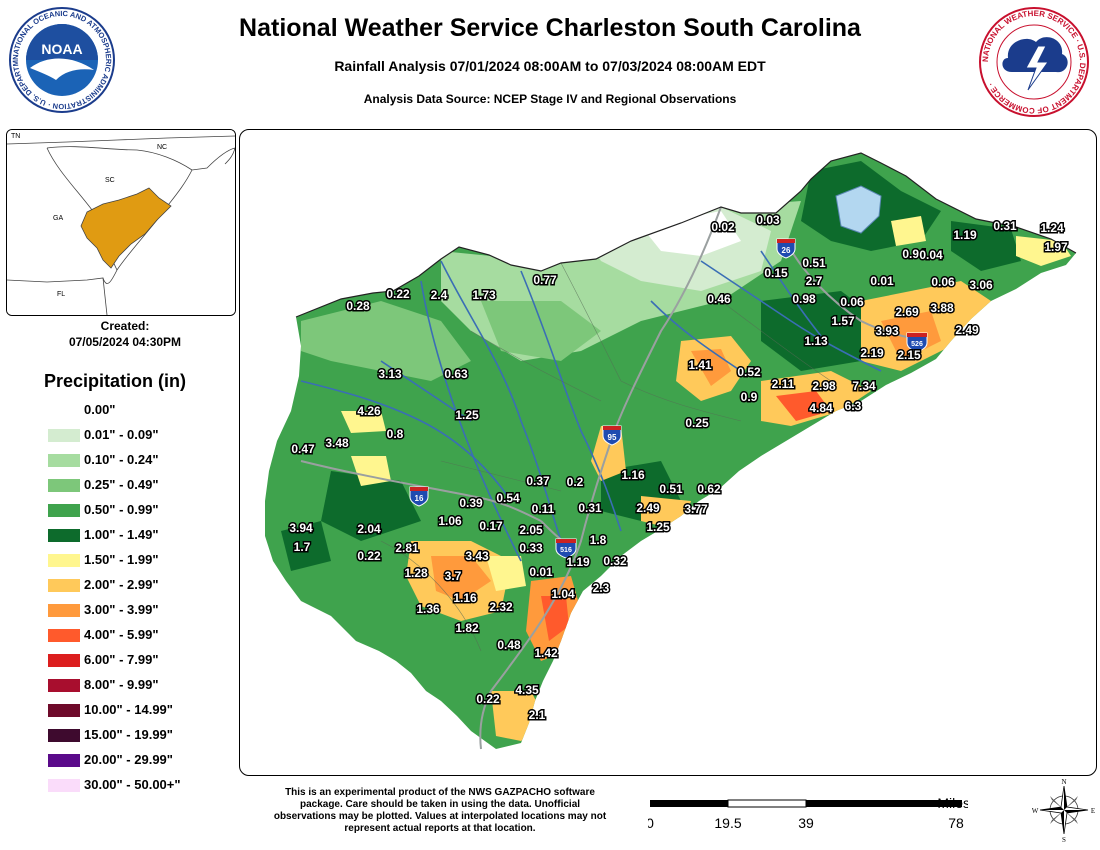  I want to click on observation-value: 0.28, so click(358, 306).